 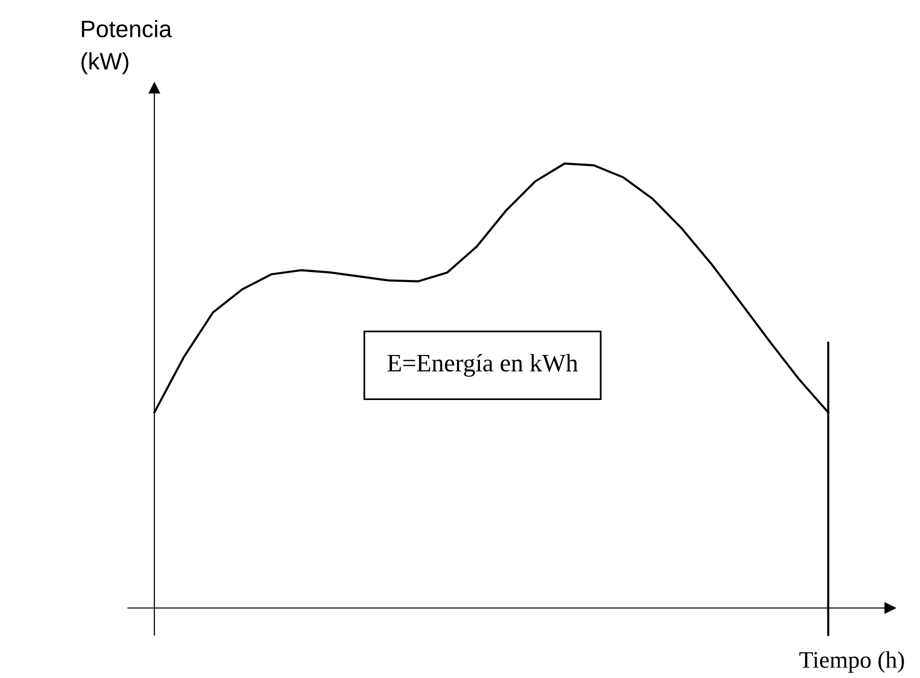 I want to click on x-axis-title: Tiempo (h), so click(x=851, y=662).